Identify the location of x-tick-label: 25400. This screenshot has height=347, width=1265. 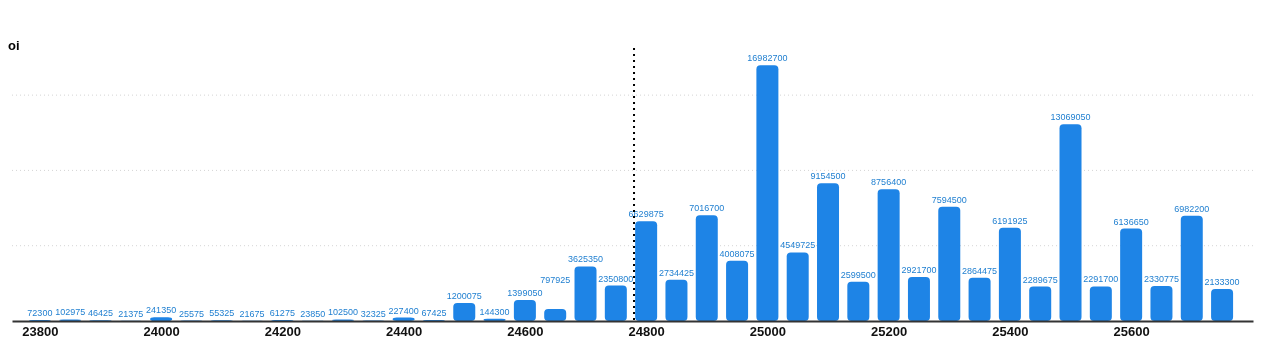
(1010, 332).